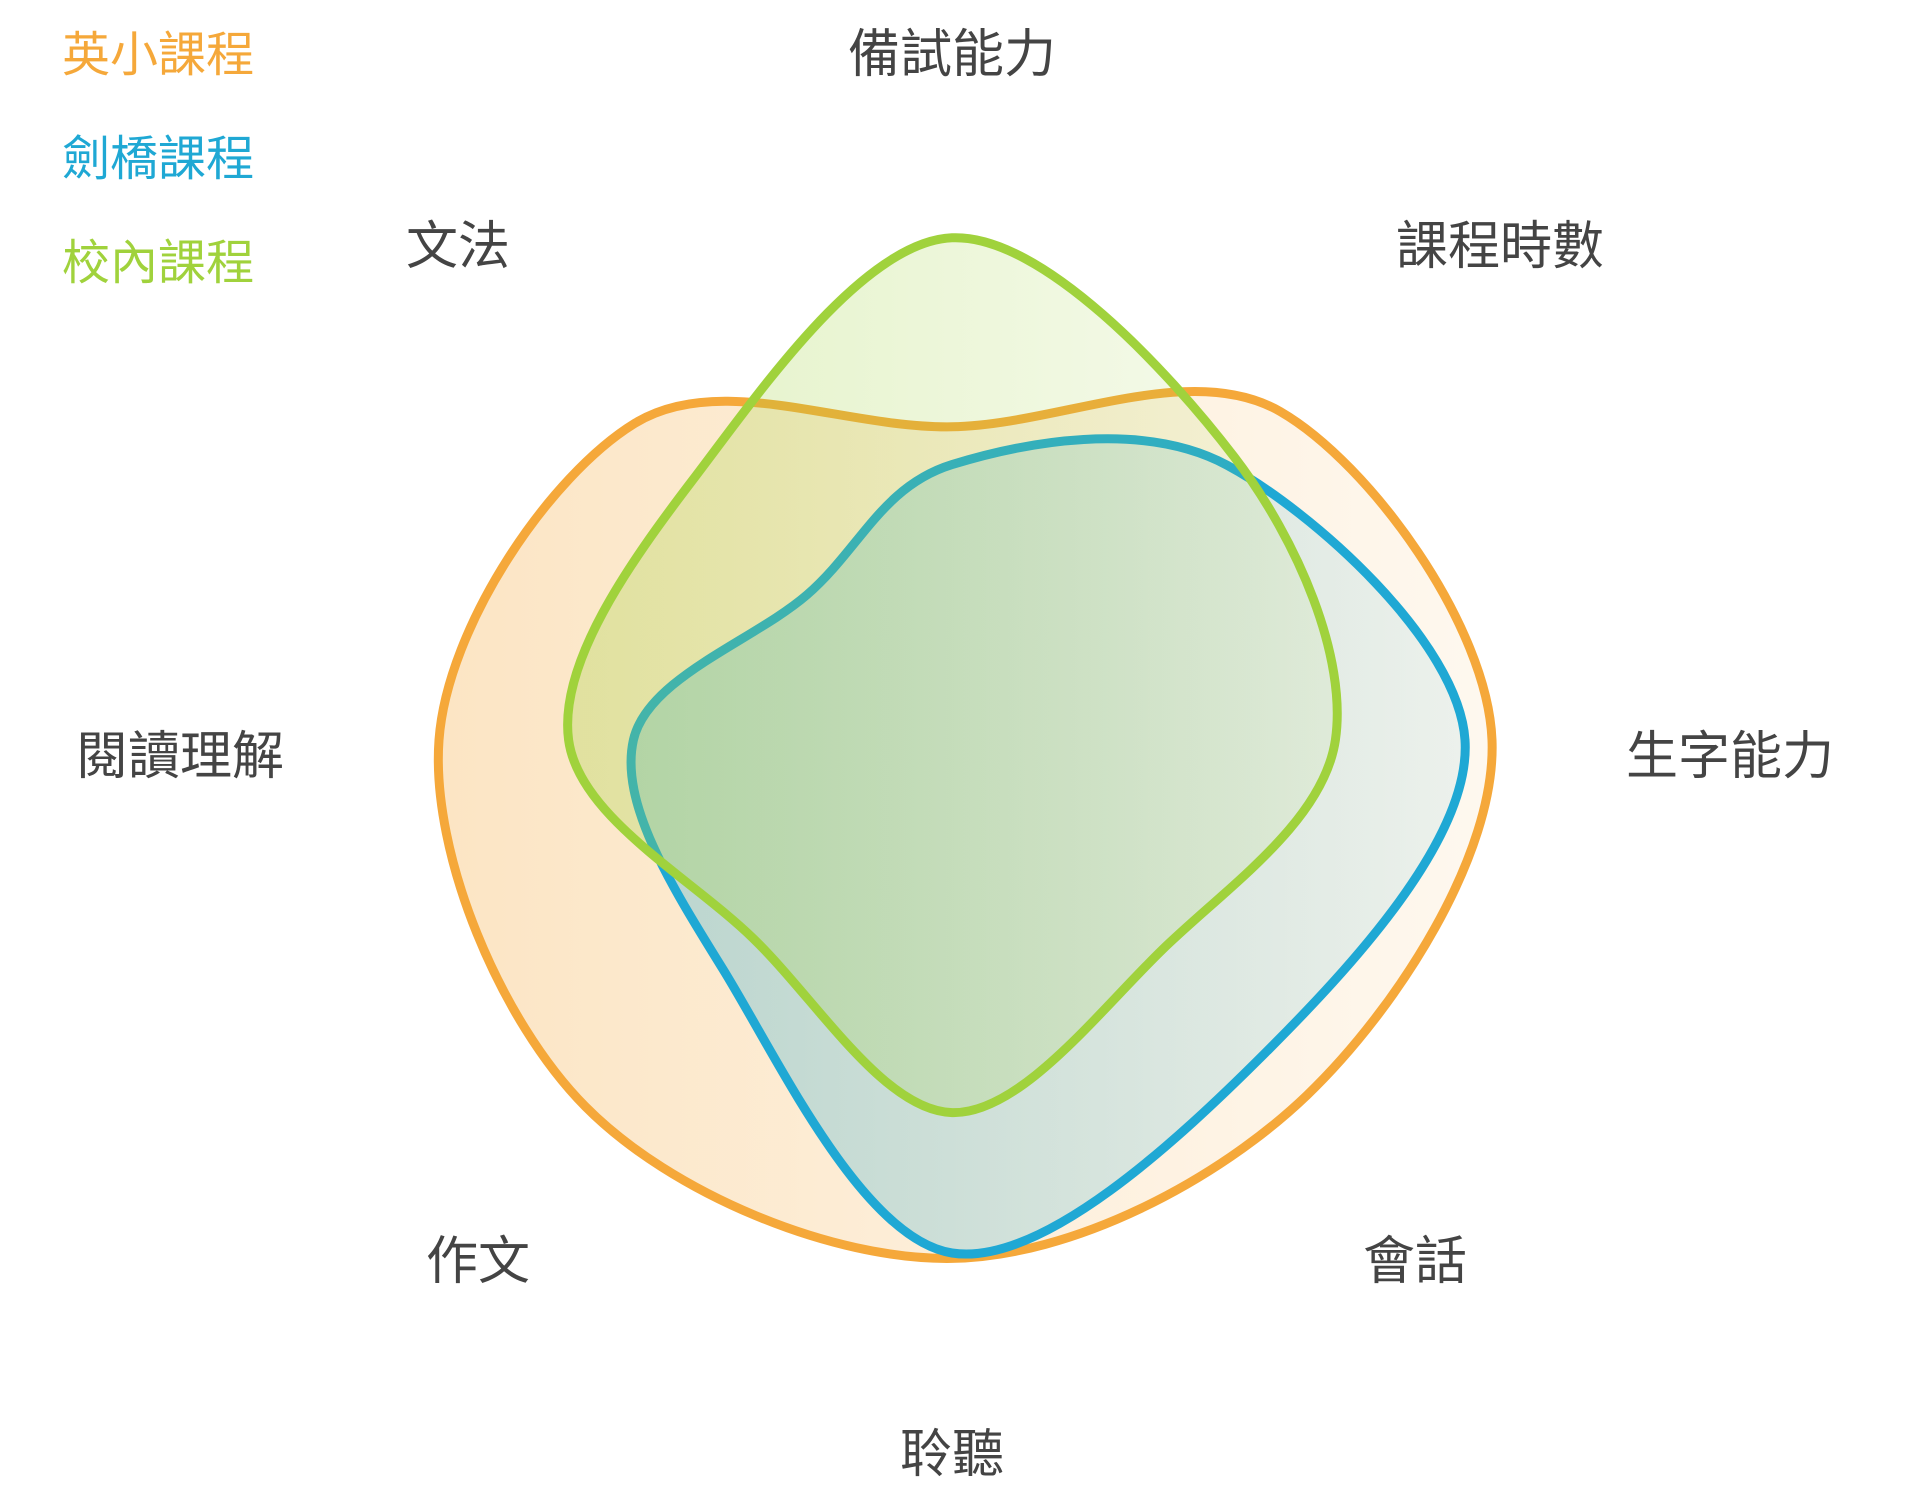 The image size is (1920, 1493). What do you see at coordinates (180, 757) in the screenshot?
I see `axis-label-7: 閱讀理解` at bounding box center [180, 757].